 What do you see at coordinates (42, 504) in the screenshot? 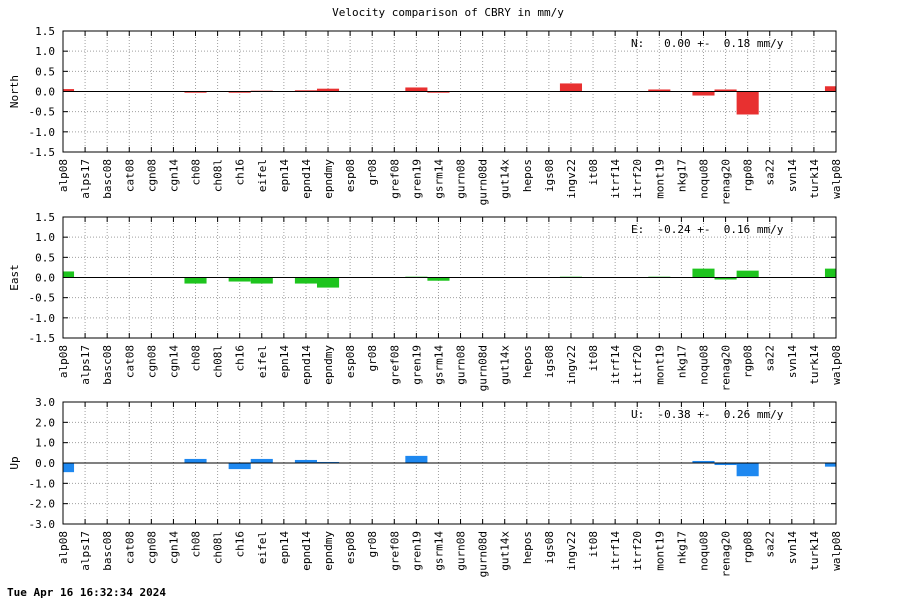
I see `y-tick-label: -2.0` at bounding box center [42, 504].